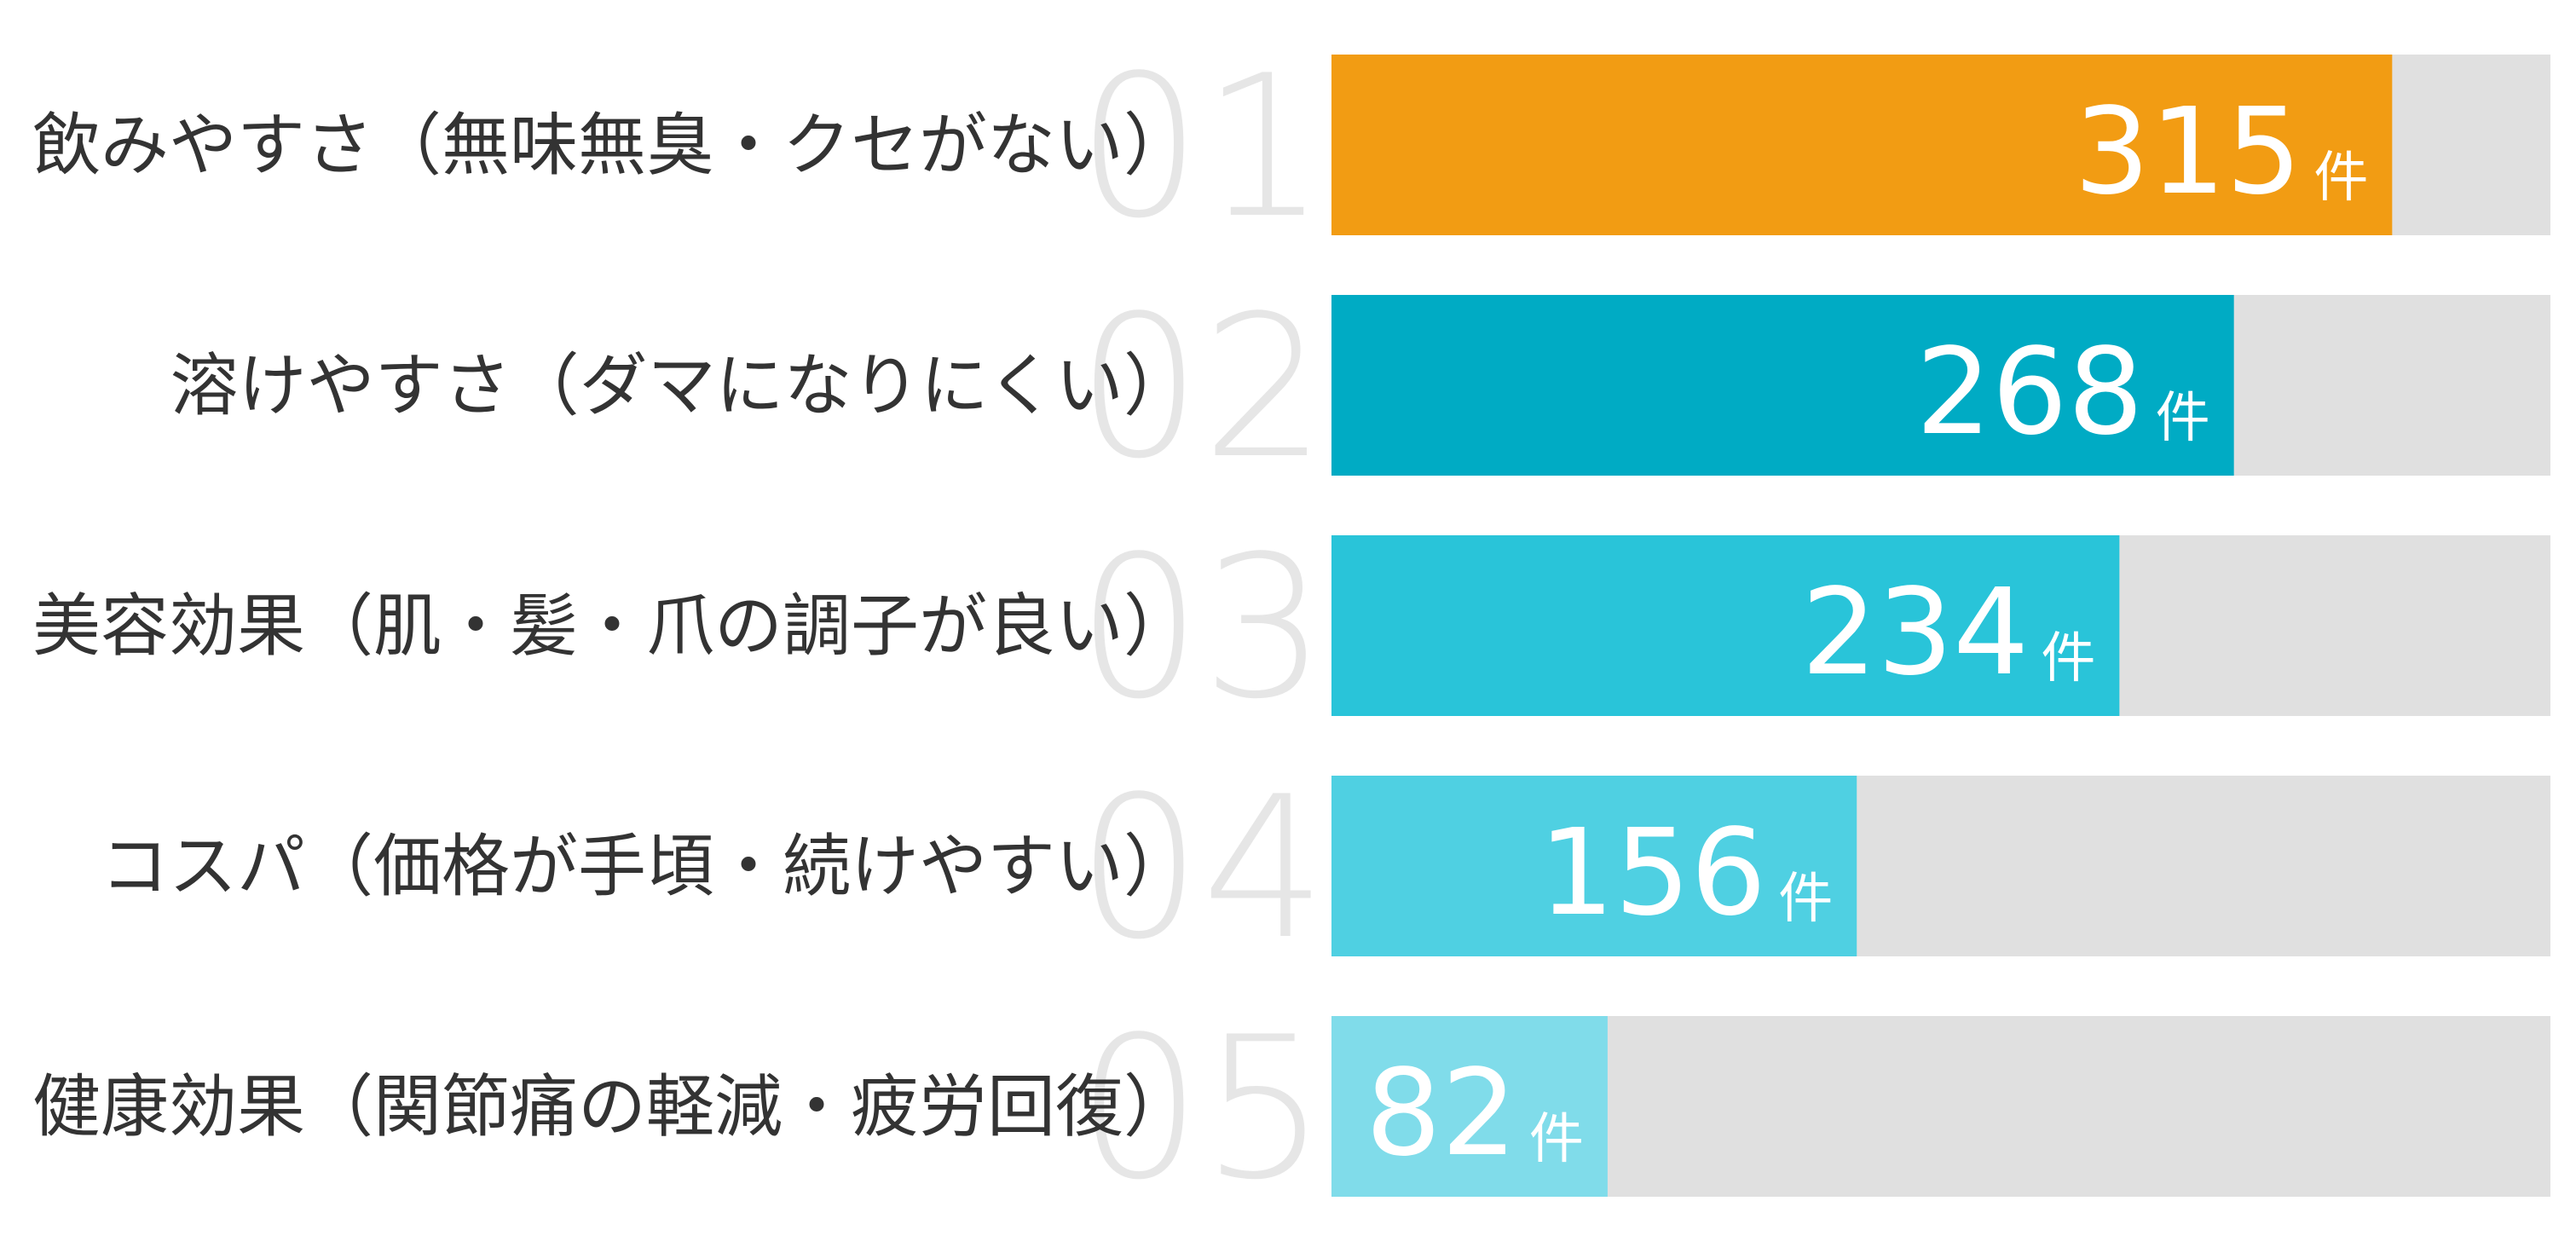  Describe the element at coordinates (1201, 628) in the screenshot. I see `rank-number-3: 03` at that location.